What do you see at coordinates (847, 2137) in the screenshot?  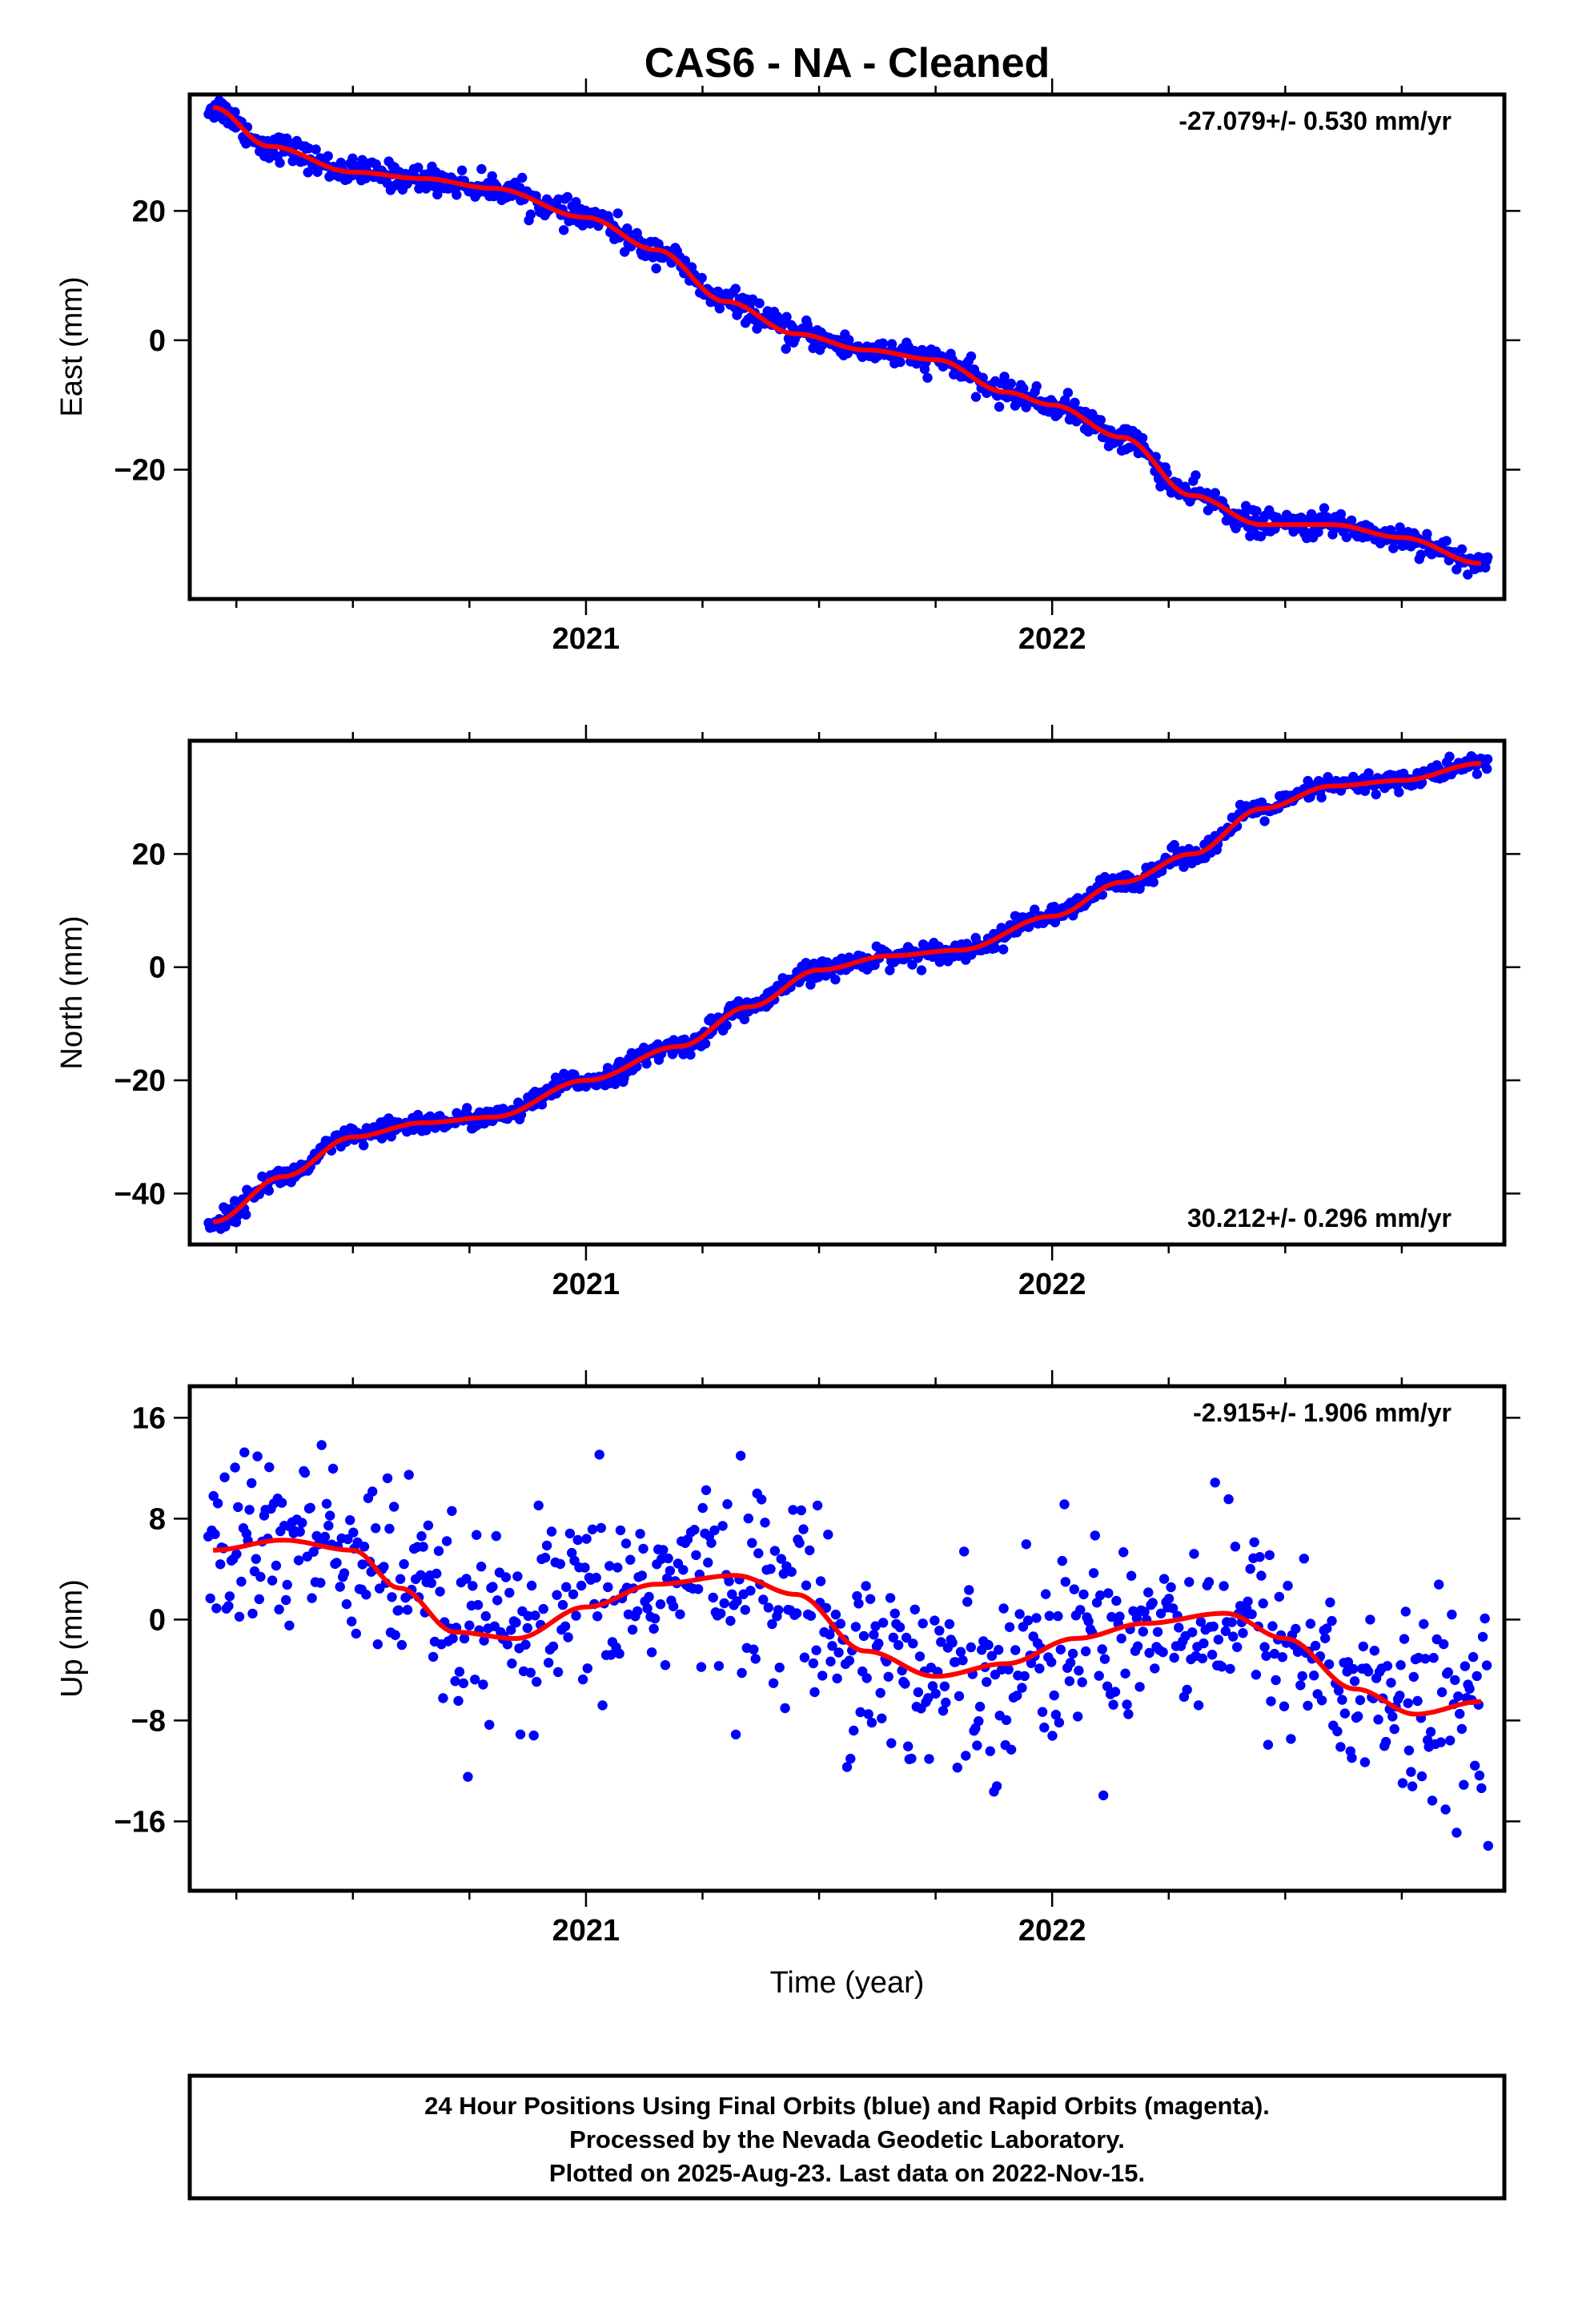 I see `footer-frame` at bounding box center [847, 2137].